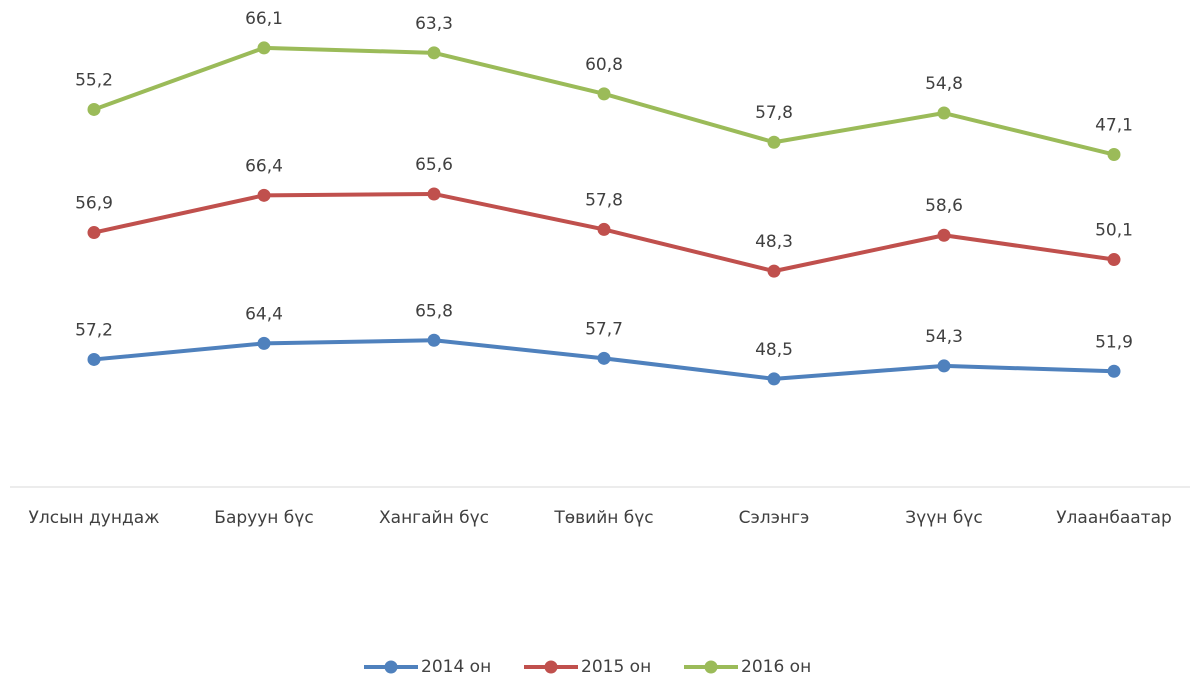  I want to click on data-label: 65,8, so click(434, 311).